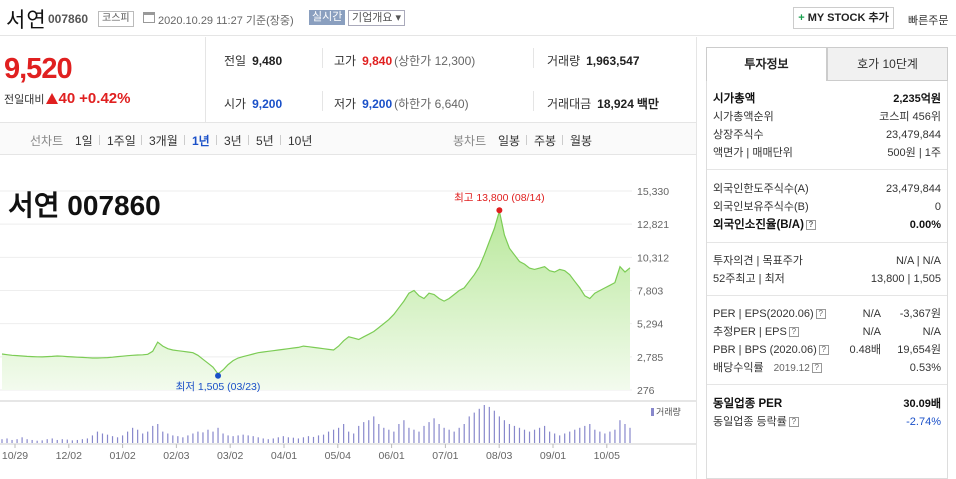  I want to click on add-mystock-button: + MY STOCK 추가, so click(843, 18).